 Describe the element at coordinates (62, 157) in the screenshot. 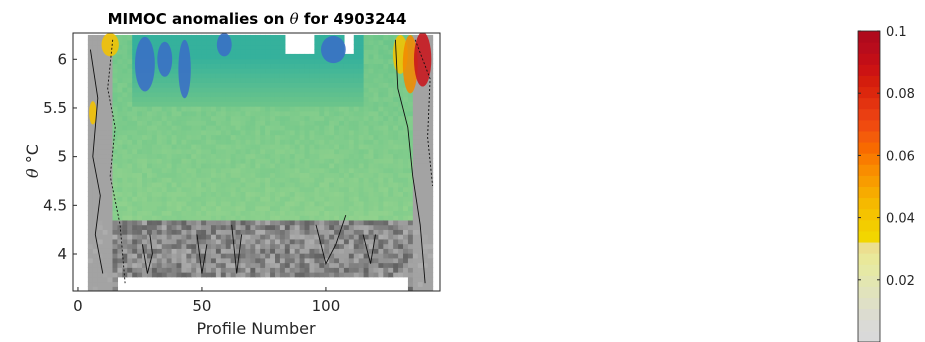

I see `y-tick-label: 5` at that location.